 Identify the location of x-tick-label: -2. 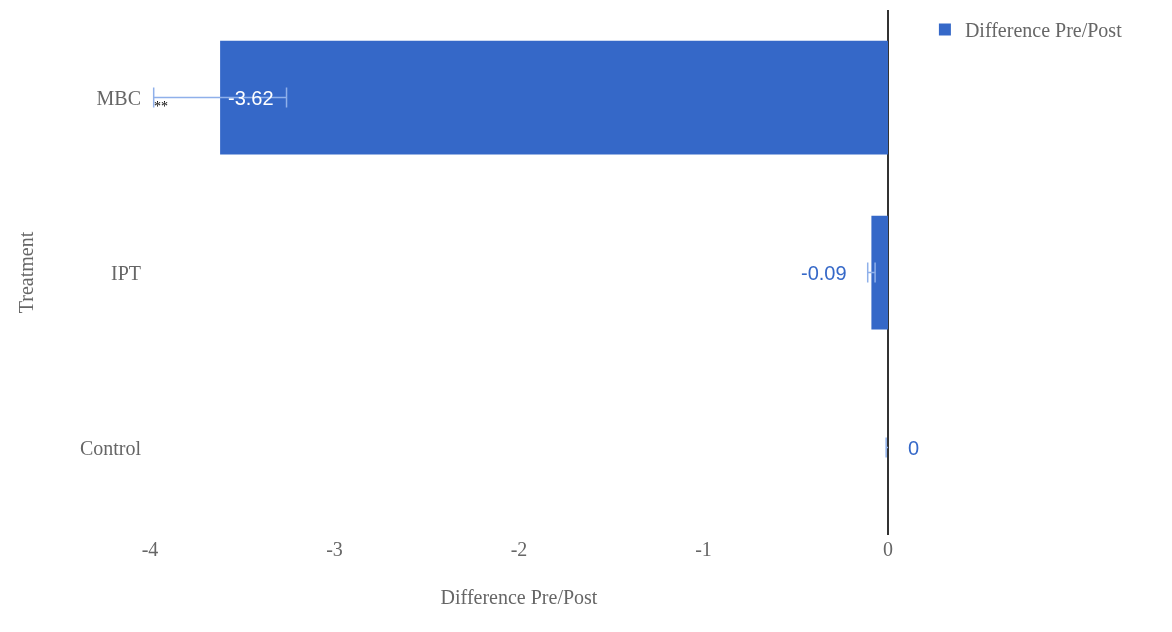
(519, 549).